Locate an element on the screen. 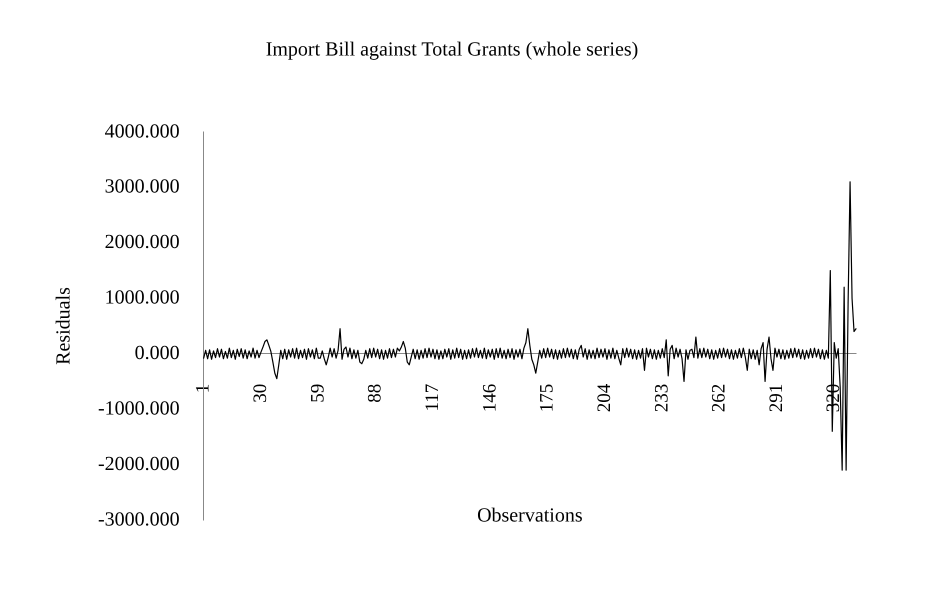  x-tick-label: 88 is located at coordinates (375, 393).